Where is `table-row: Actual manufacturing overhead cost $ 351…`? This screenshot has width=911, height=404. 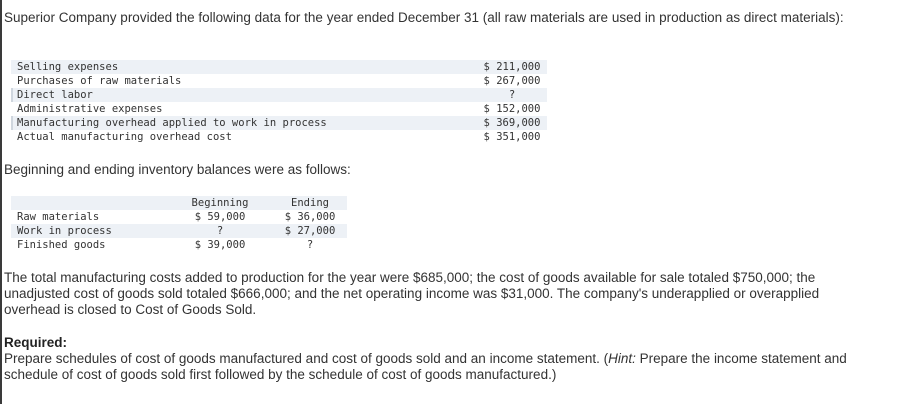 table-row: Actual manufacturing overhead cost $ 351… is located at coordinates (279, 137).